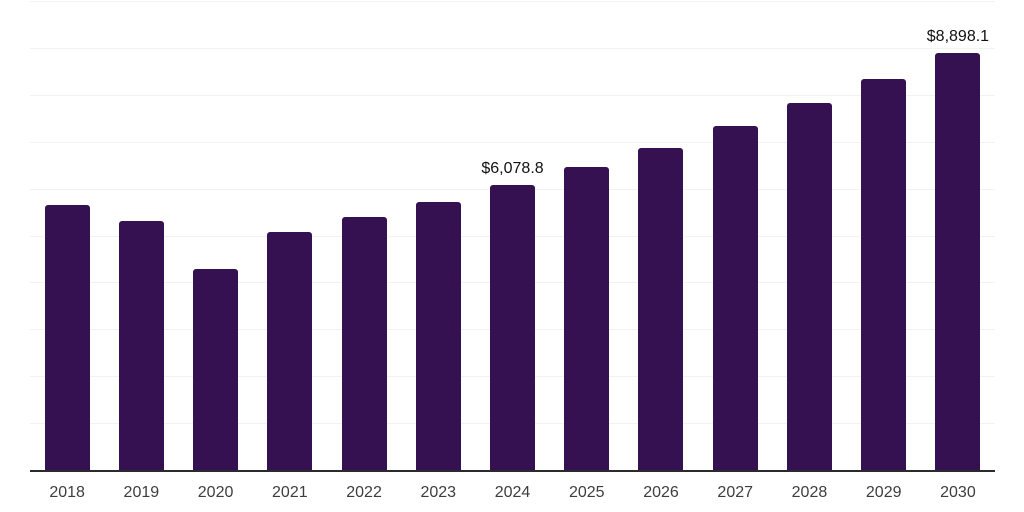 Image resolution: width=1024 pixels, height=512 pixels. I want to click on bar-2024, so click(513, 327).